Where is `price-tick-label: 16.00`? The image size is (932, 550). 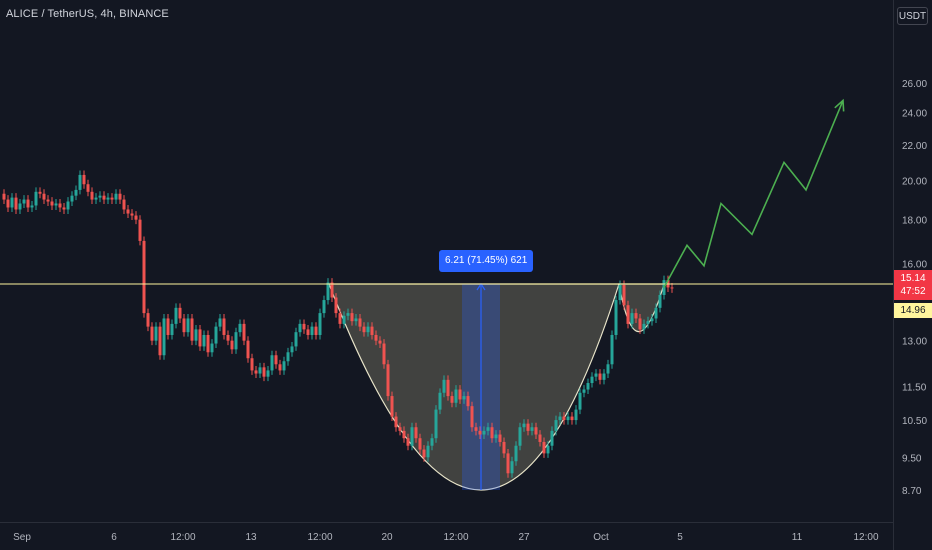 price-tick-label: 16.00 is located at coordinates (914, 264).